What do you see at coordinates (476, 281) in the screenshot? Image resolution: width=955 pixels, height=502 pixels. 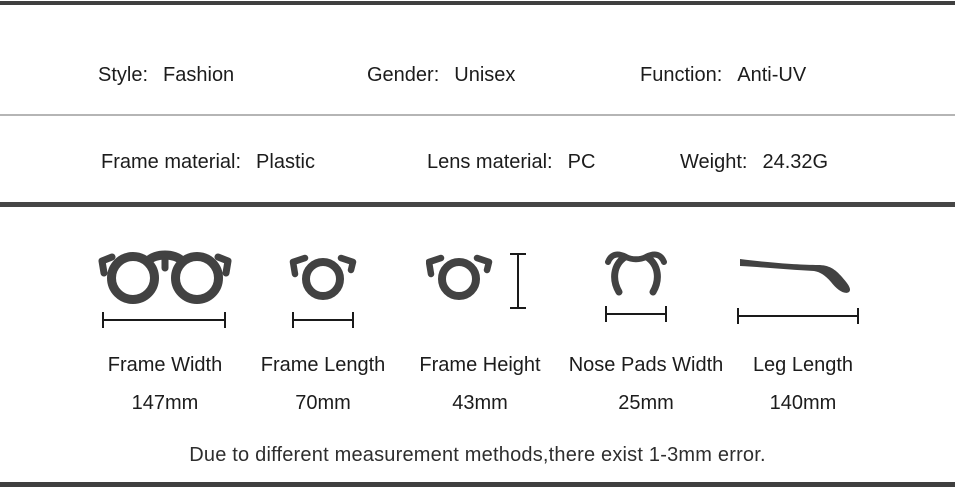 I see `lens-height-icon` at bounding box center [476, 281].